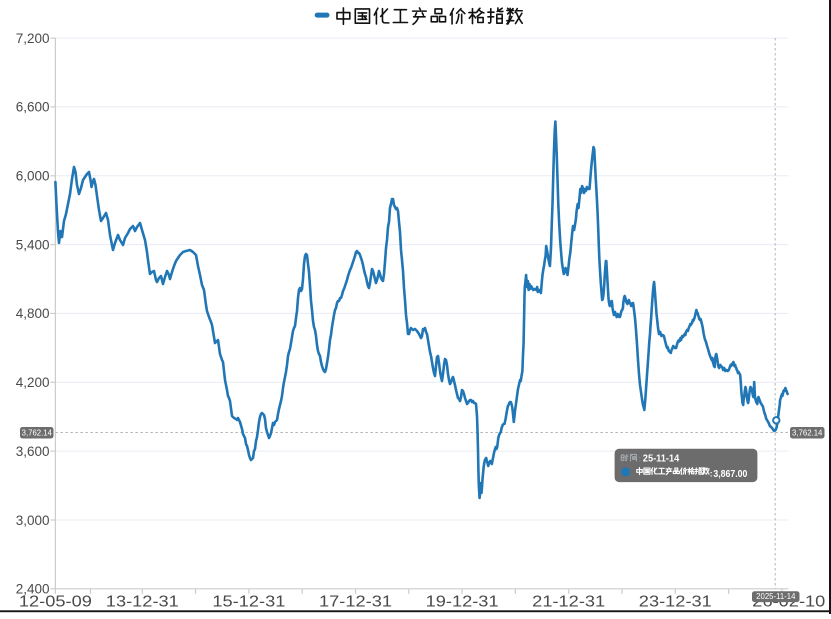 This screenshot has width=831, height=619. I want to click on svg-text: 4,200, so click(33, 382).